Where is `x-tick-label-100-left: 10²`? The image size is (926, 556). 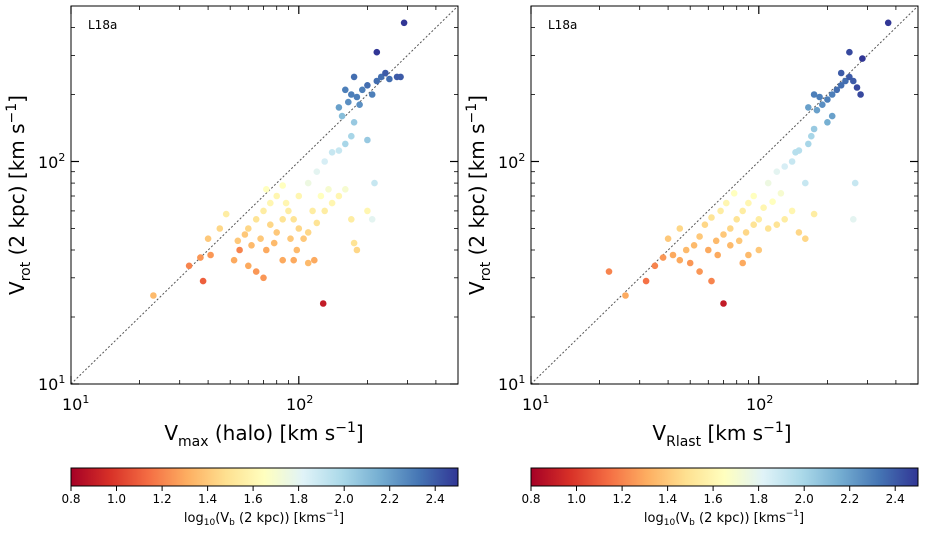
x-tick-label-100-left: 10² is located at coordinates (299, 403).